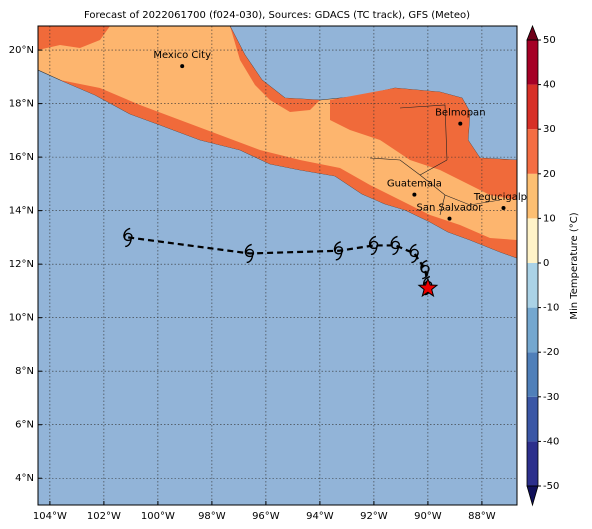 This screenshot has height=529, width=592. I want to click on x-tick-label: 104°W, so click(50, 516).